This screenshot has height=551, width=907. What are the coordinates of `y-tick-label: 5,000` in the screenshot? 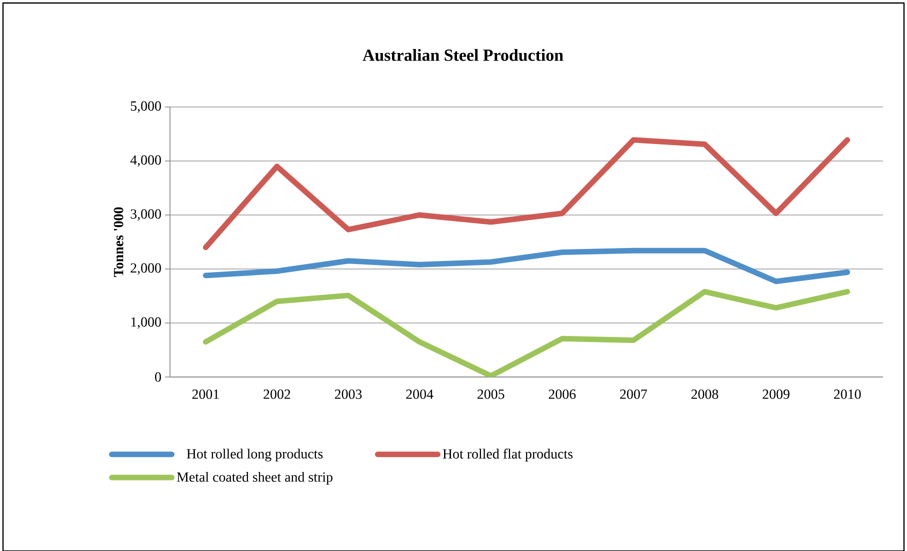 It's located at (145, 107).